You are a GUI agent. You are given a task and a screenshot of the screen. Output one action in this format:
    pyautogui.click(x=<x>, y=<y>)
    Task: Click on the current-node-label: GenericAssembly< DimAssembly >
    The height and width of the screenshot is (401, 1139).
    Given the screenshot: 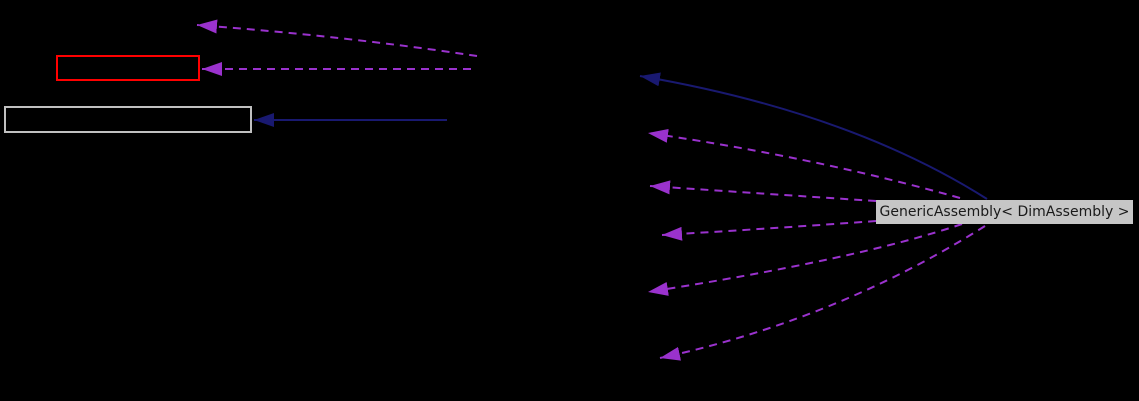 What is the action you would take?
    pyautogui.click(x=1004, y=212)
    